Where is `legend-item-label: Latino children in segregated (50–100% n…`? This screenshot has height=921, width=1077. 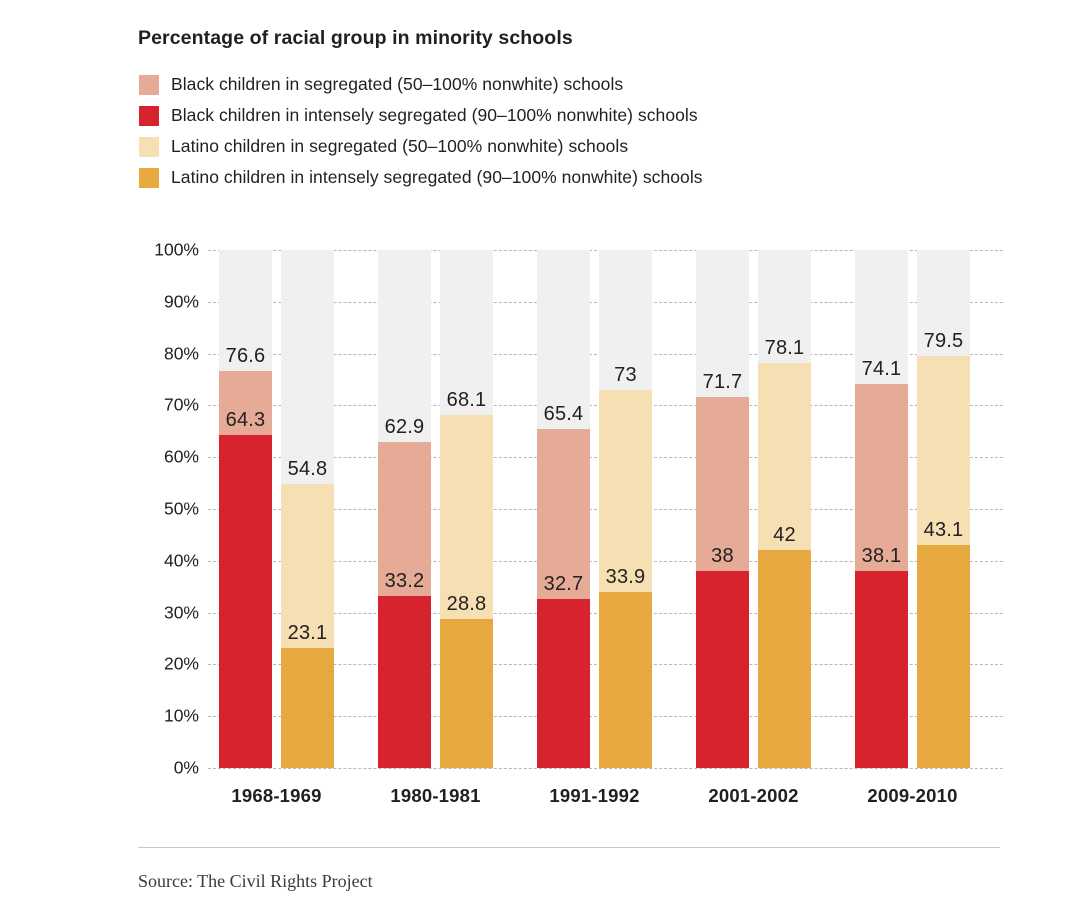
legend-item-label: Latino children in segregated (50–100% n… is located at coordinates (400, 146).